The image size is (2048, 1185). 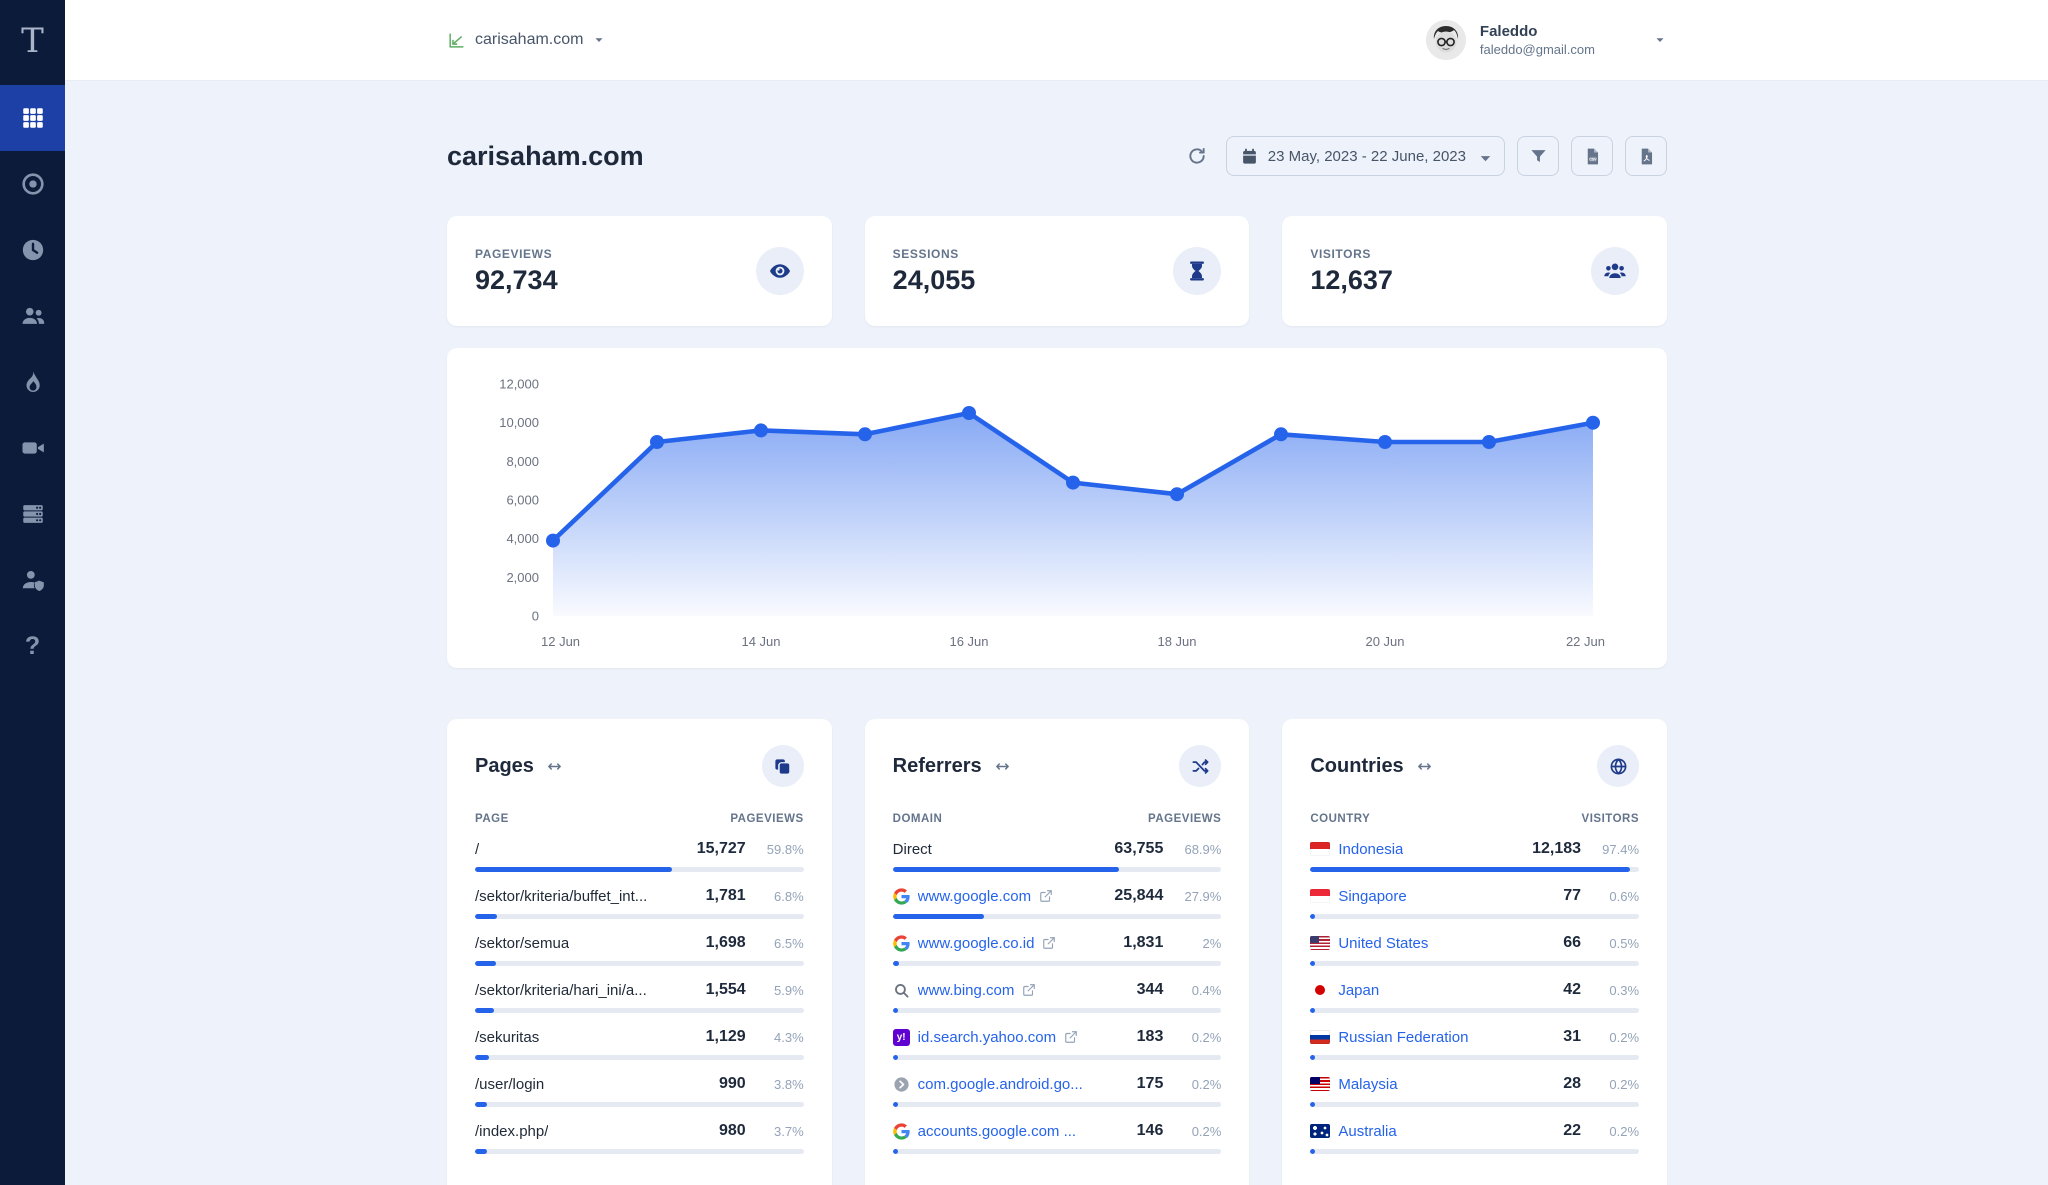 I want to click on referrer-row-label: y! id.search.yahoo.com, so click(x=989, y=1037).